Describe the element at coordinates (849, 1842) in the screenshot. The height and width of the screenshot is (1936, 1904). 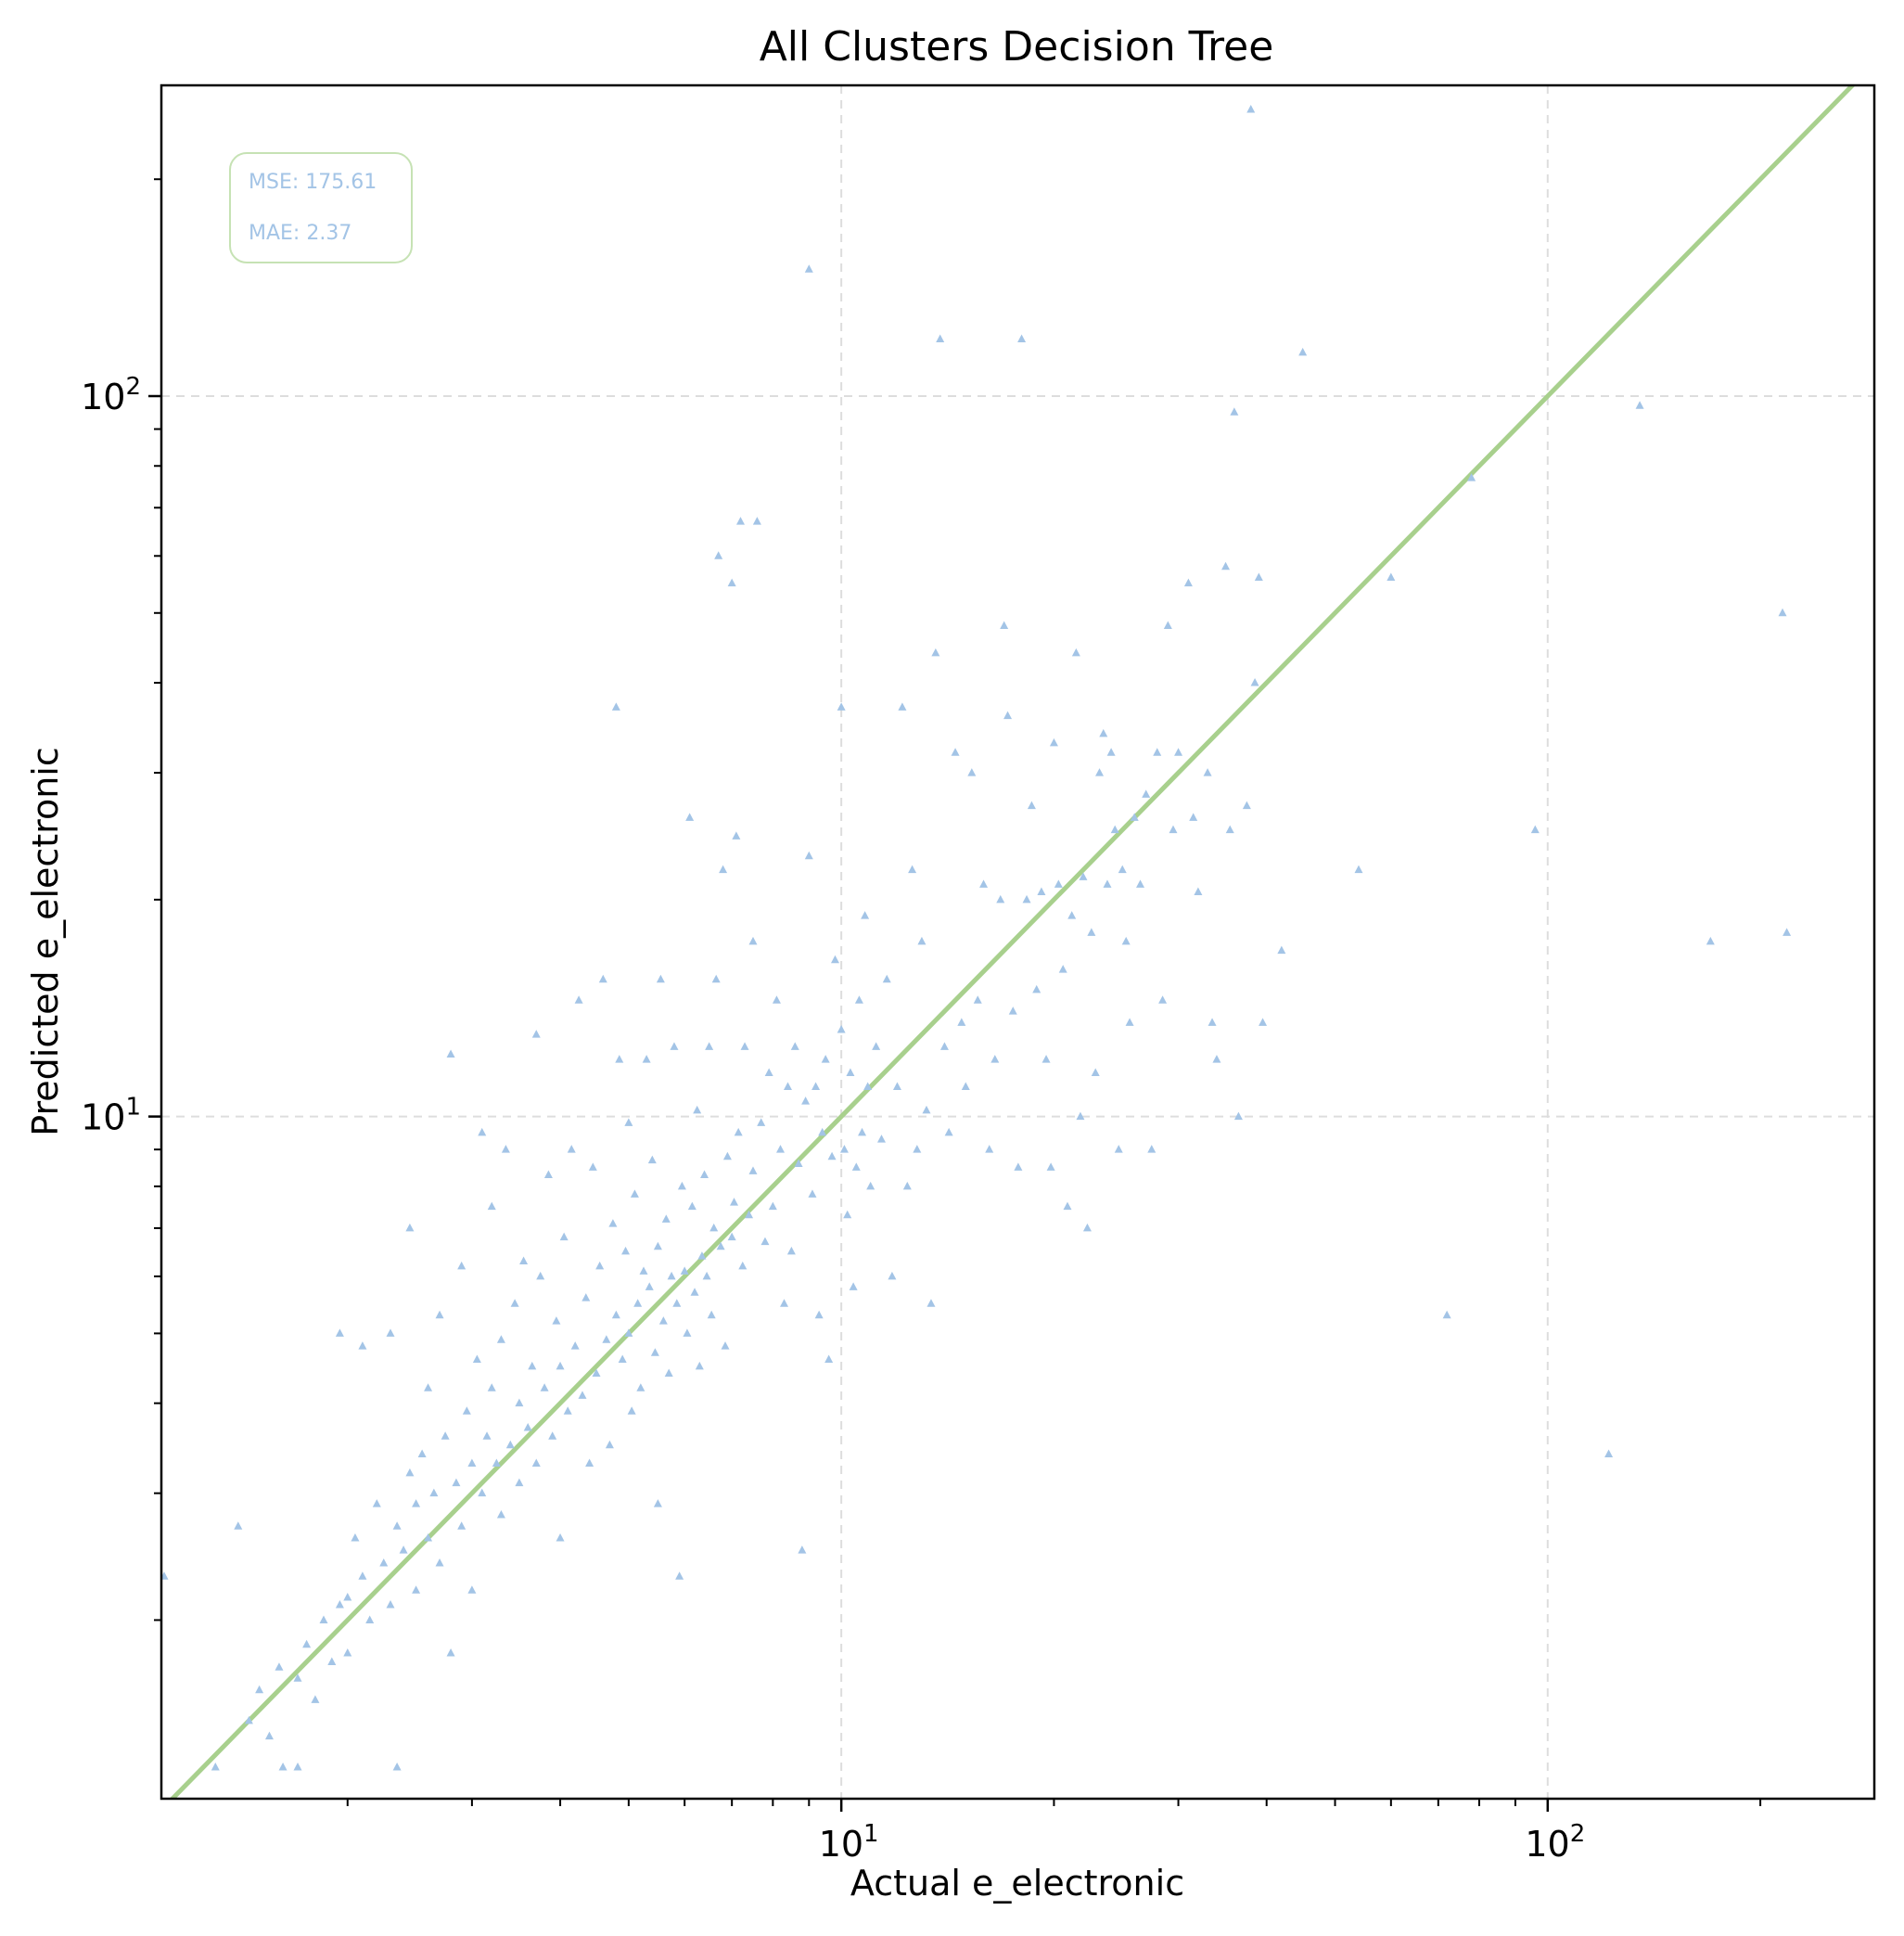
I see `x-tick-label: 101` at that location.